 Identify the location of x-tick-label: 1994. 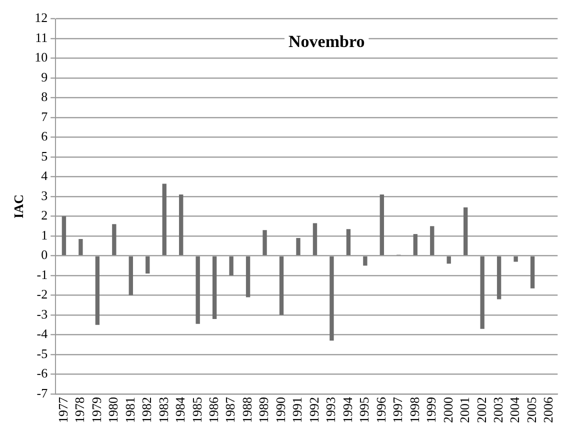
(347, 409).